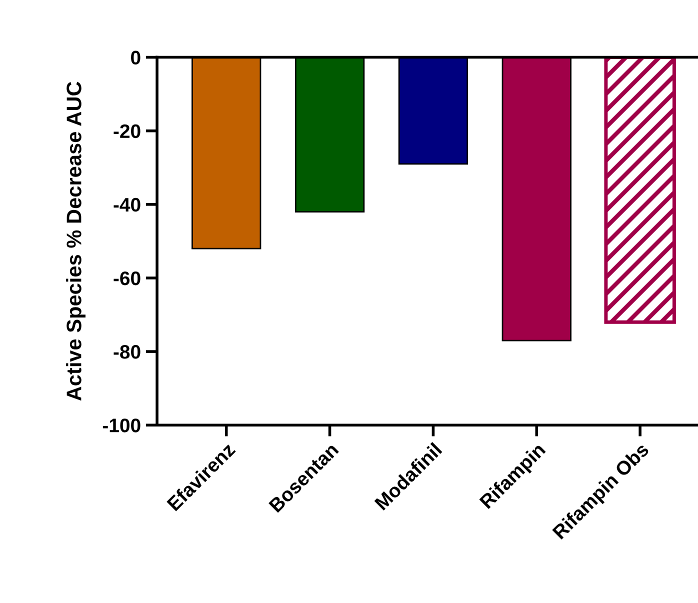  What do you see at coordinates (76, 241) in the screenshot?
I see `y-axis-title: Active Species % Decrease AUC` at bounding box center [76, 241].